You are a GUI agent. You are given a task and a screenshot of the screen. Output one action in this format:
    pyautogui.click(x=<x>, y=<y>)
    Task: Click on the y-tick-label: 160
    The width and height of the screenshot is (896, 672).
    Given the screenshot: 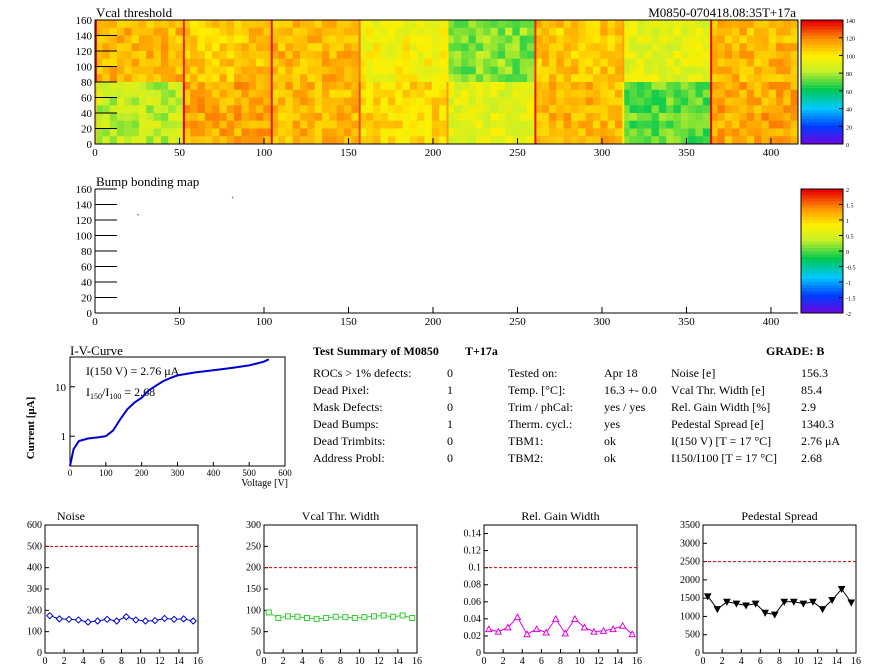 What is the action you would take?
    pyautogui.click(x=84, y=21)
    